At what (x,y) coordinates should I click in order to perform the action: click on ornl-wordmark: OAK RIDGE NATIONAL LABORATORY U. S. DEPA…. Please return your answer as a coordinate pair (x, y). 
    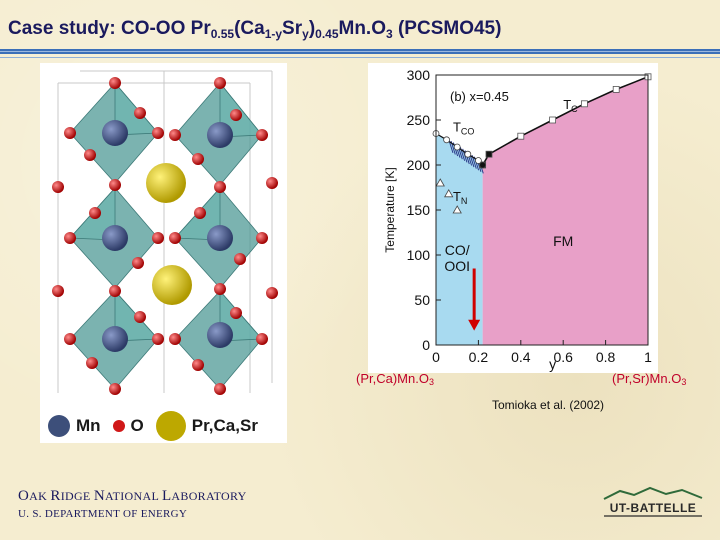
    Looking at the image, I should click on (132, 504).